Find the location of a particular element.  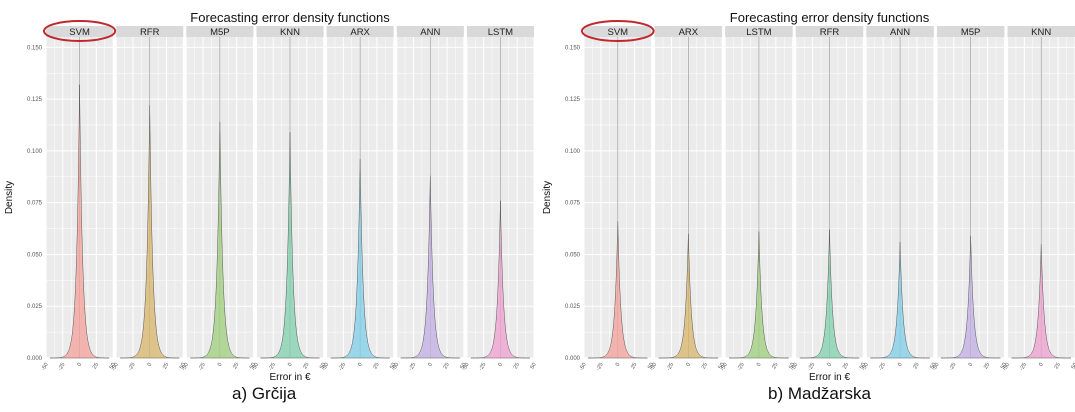

y-tick-label: 0.125 is located at coordinates (35, 100).